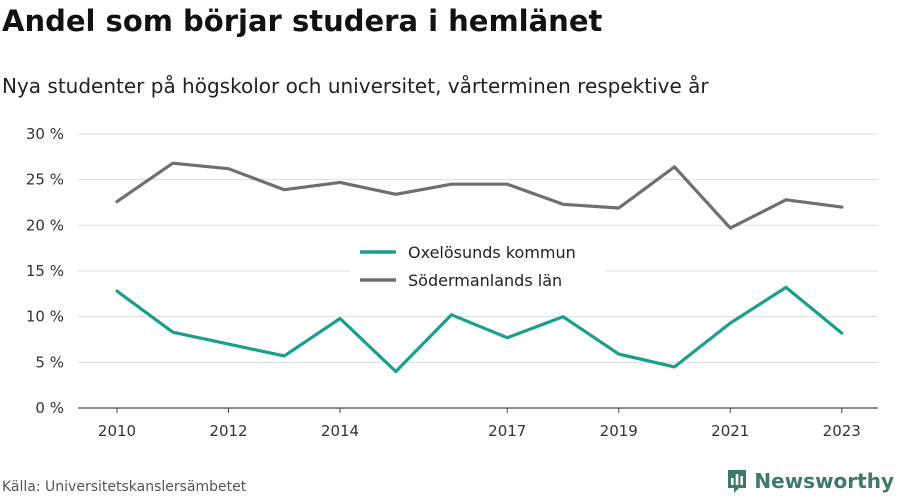 The image size is (900, 500). I want to click on newsworthy-logo-icon, so click(737, 481).